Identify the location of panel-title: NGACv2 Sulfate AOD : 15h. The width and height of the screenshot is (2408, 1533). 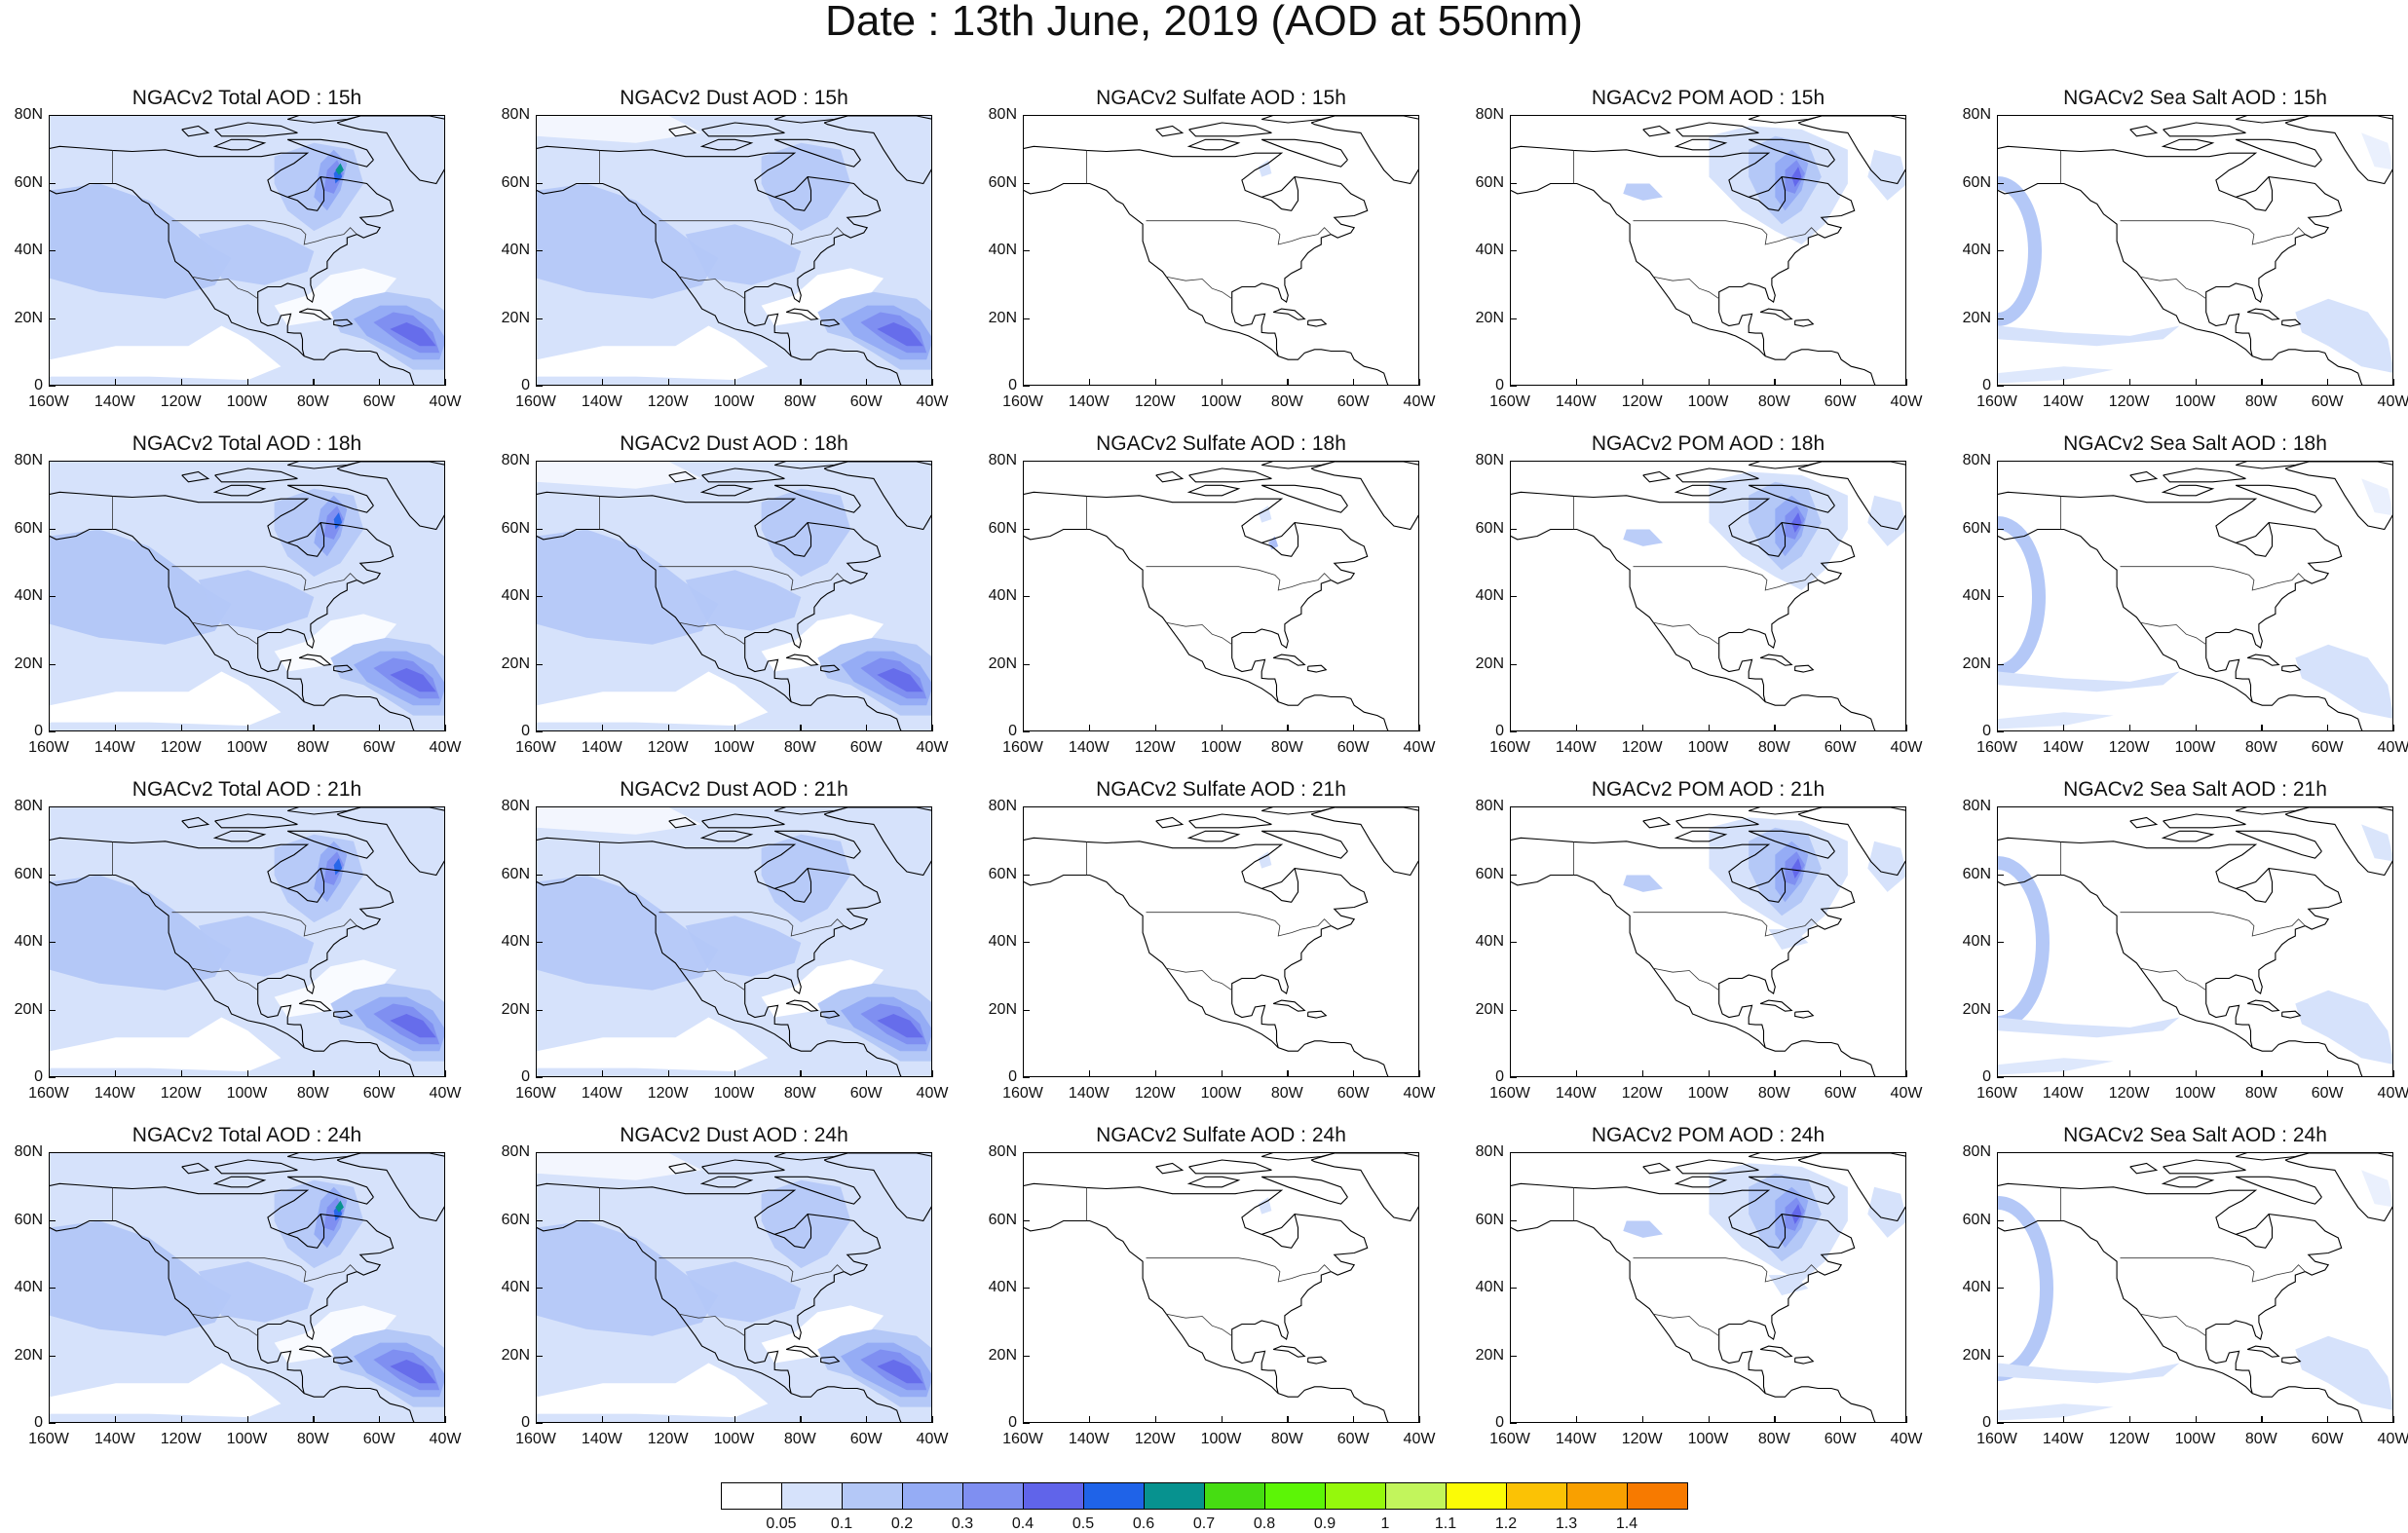
(1221, 98).